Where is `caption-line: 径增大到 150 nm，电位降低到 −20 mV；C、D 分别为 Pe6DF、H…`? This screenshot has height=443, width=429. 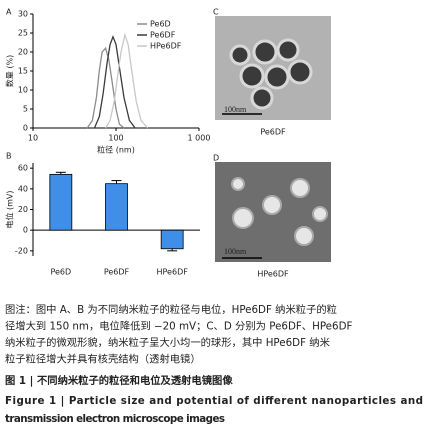
caption-line: 径增大到 150 nm，电位降低到 −20 mV；C、D 分别为 Pe6DF、H… is located at coordinates (179, 326).